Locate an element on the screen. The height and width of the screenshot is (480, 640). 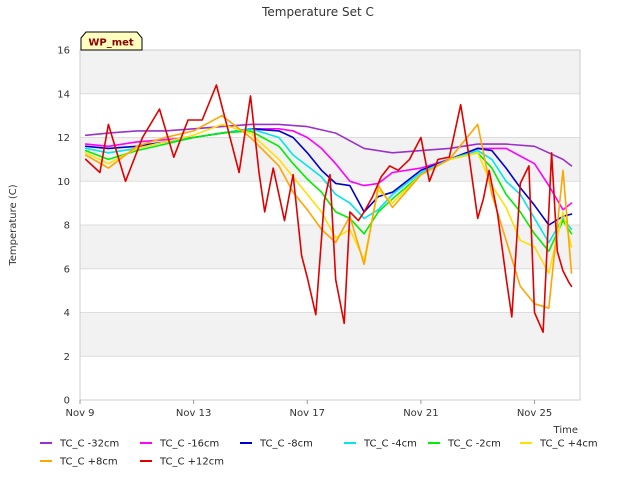
legend-item: TC_C -4cm is located at coordinates (380, 444).